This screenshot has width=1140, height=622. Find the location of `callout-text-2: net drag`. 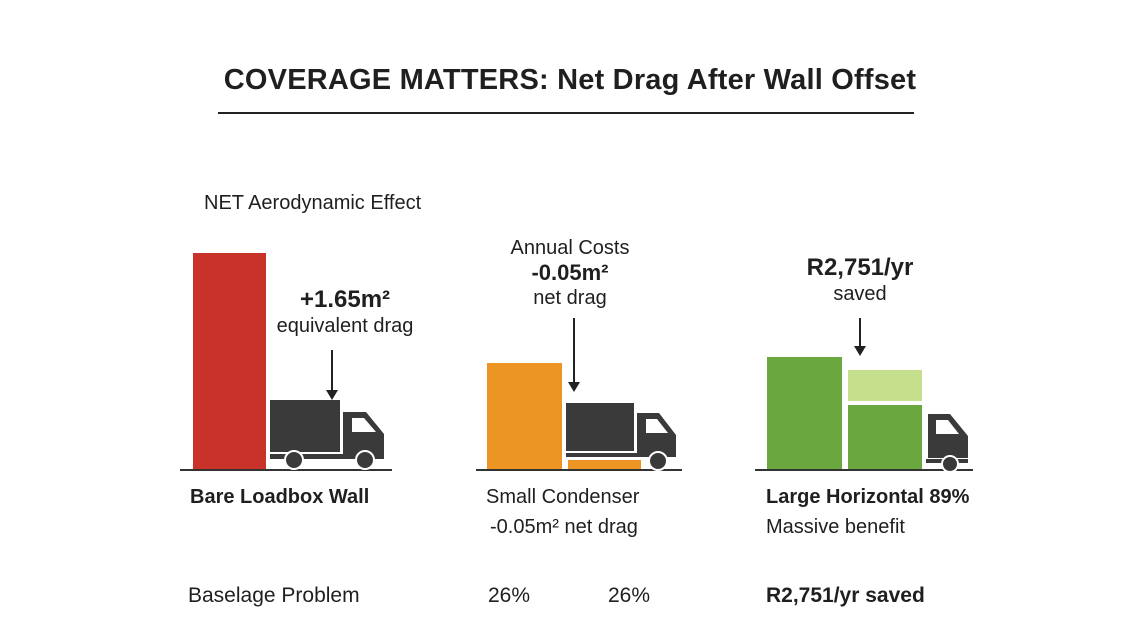

callout-text-2: net drag is located at coordinates (570, 298).